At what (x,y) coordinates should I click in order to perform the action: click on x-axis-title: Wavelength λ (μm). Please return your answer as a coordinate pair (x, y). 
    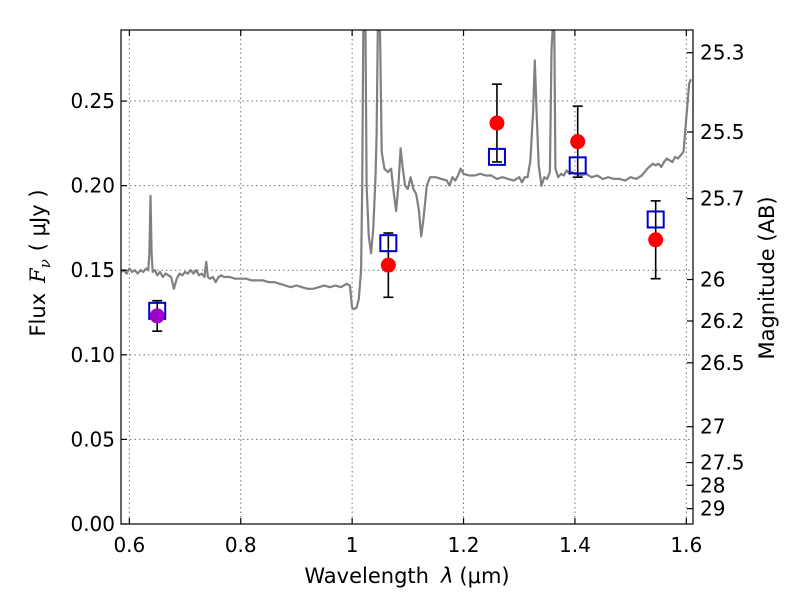
    Looking at the image, I should click on (406, 576).